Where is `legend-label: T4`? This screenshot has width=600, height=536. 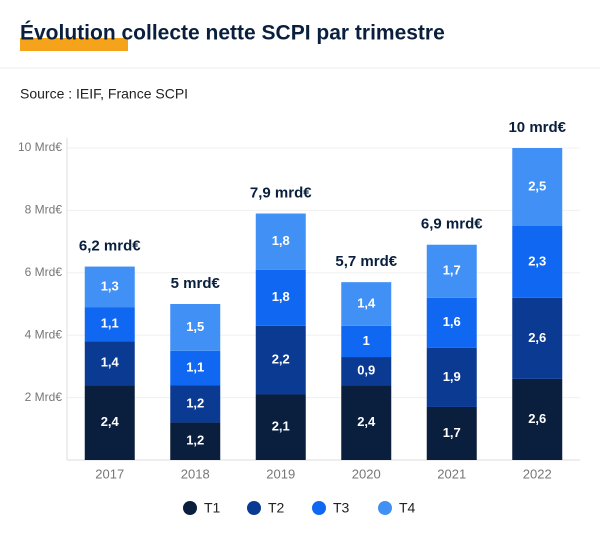
legend-label: T4 is located at coordinates (407, 508).